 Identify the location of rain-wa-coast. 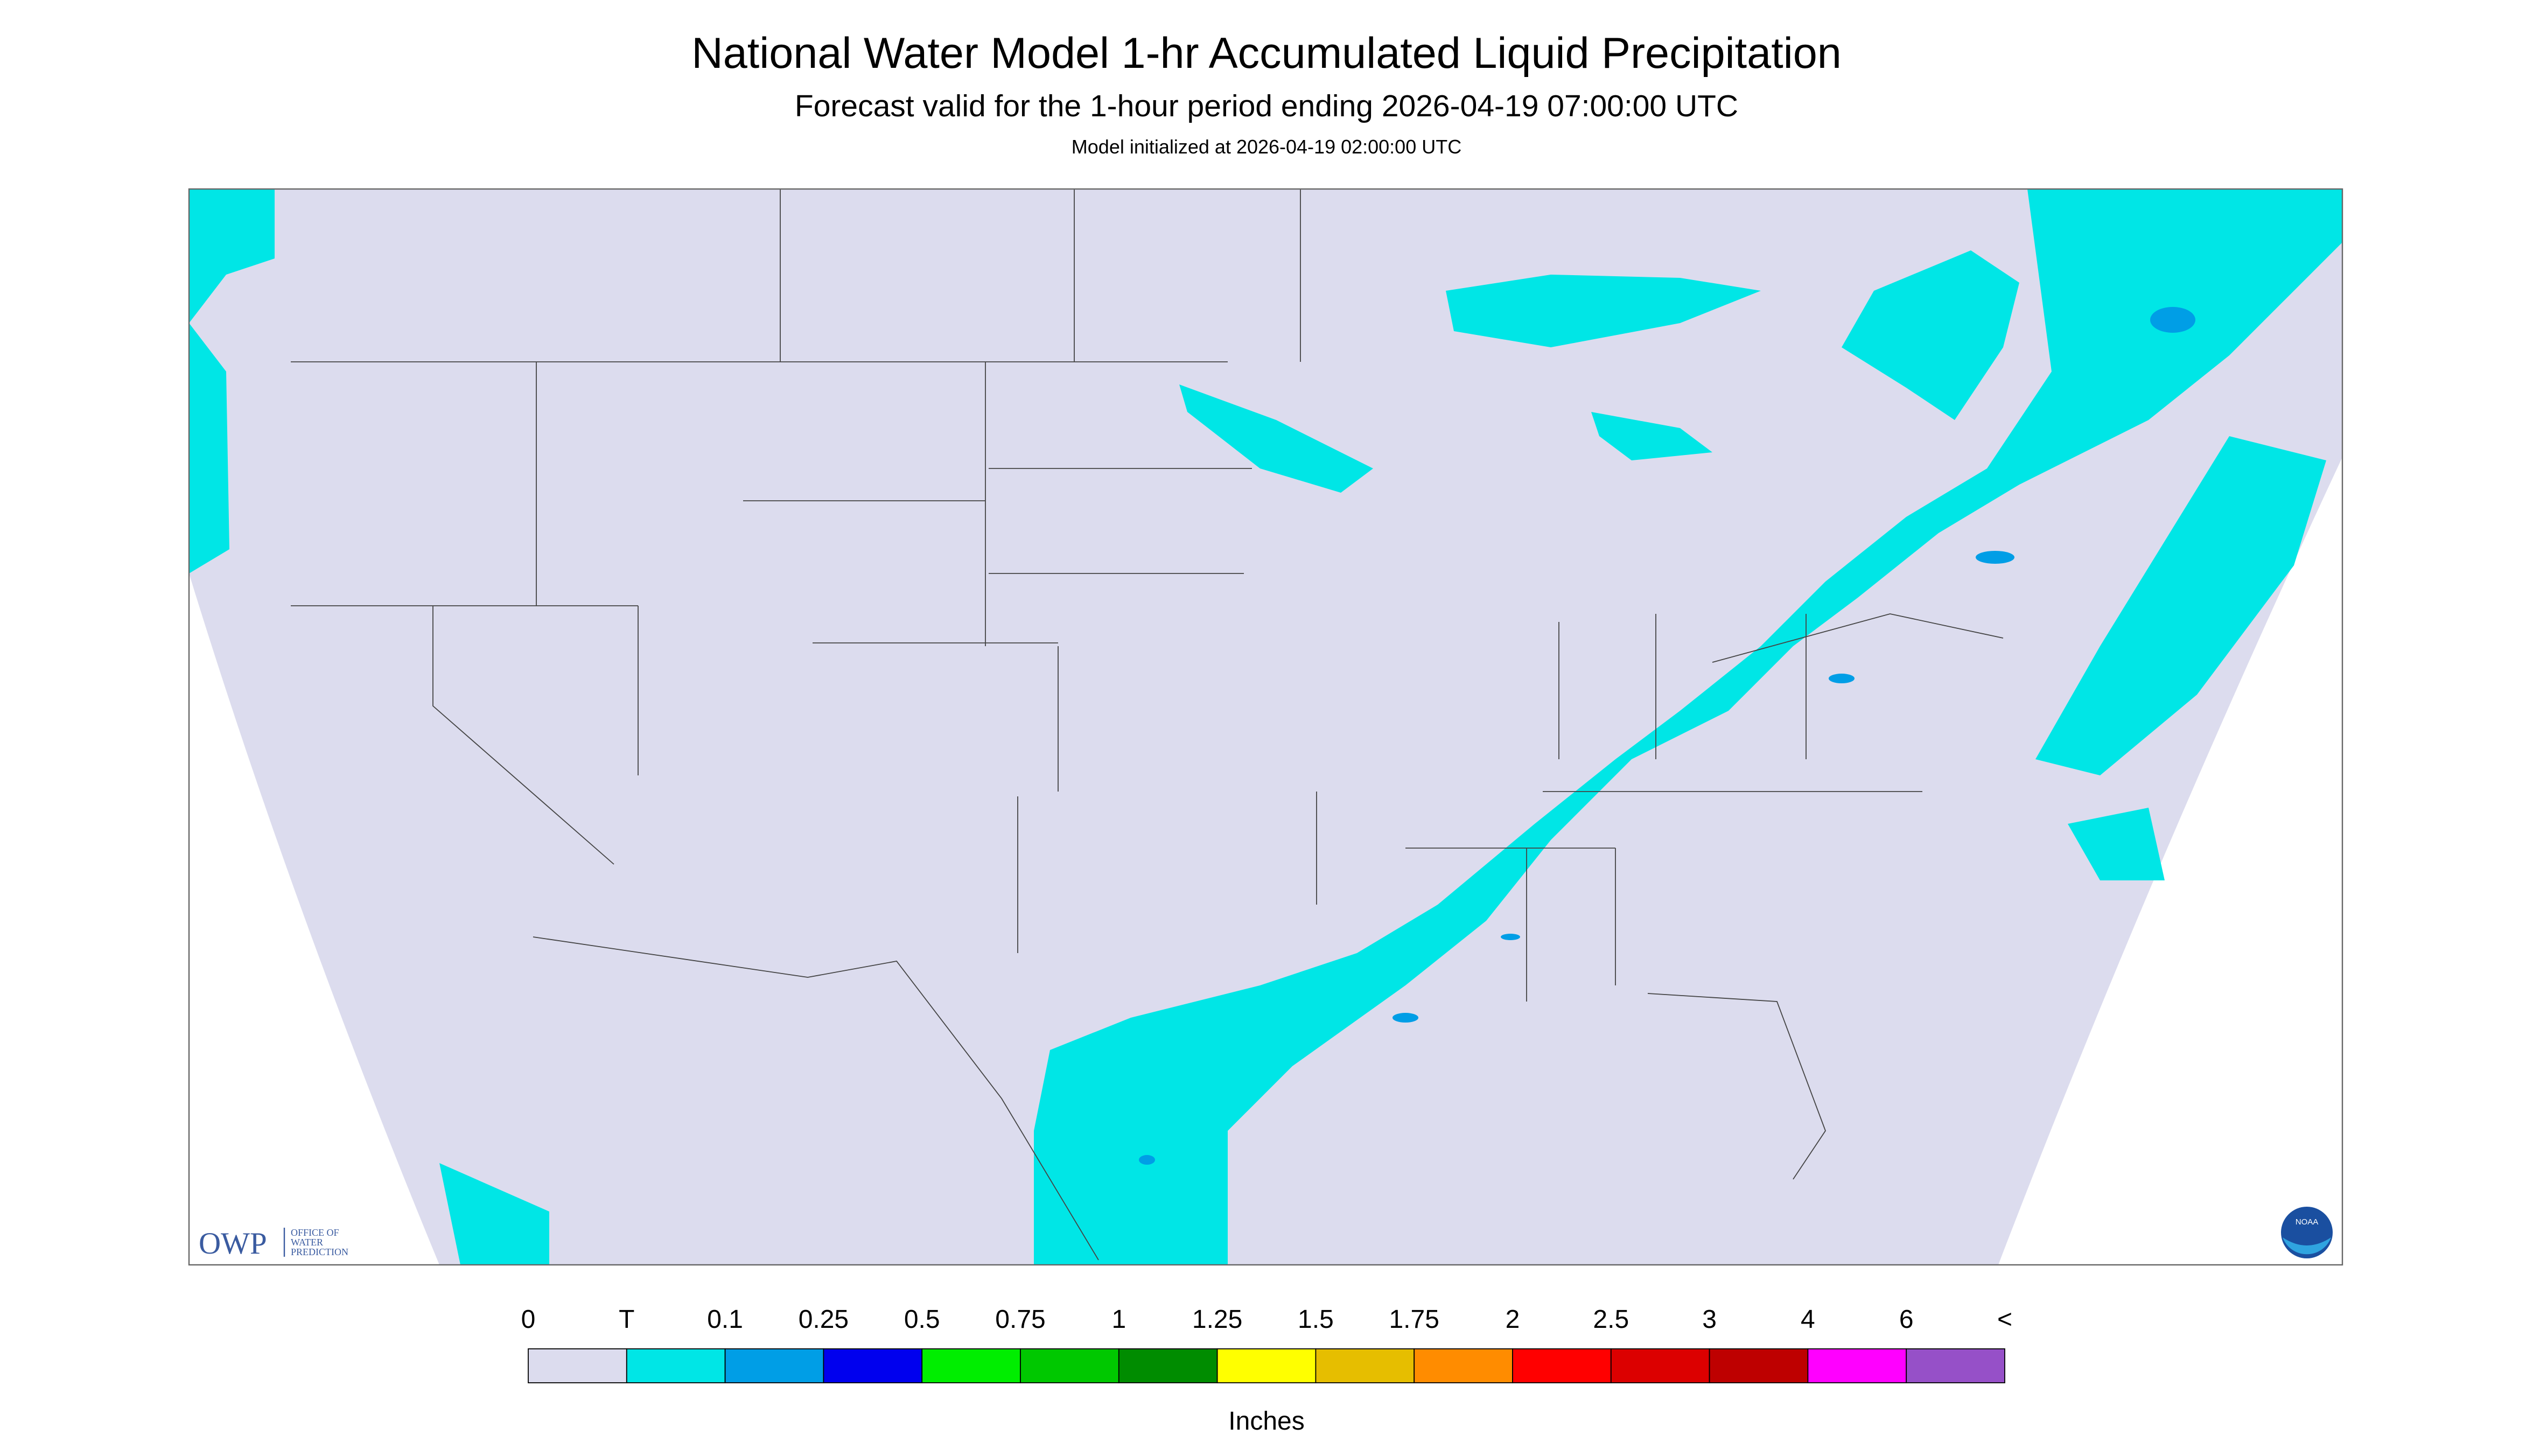
(209, 448).